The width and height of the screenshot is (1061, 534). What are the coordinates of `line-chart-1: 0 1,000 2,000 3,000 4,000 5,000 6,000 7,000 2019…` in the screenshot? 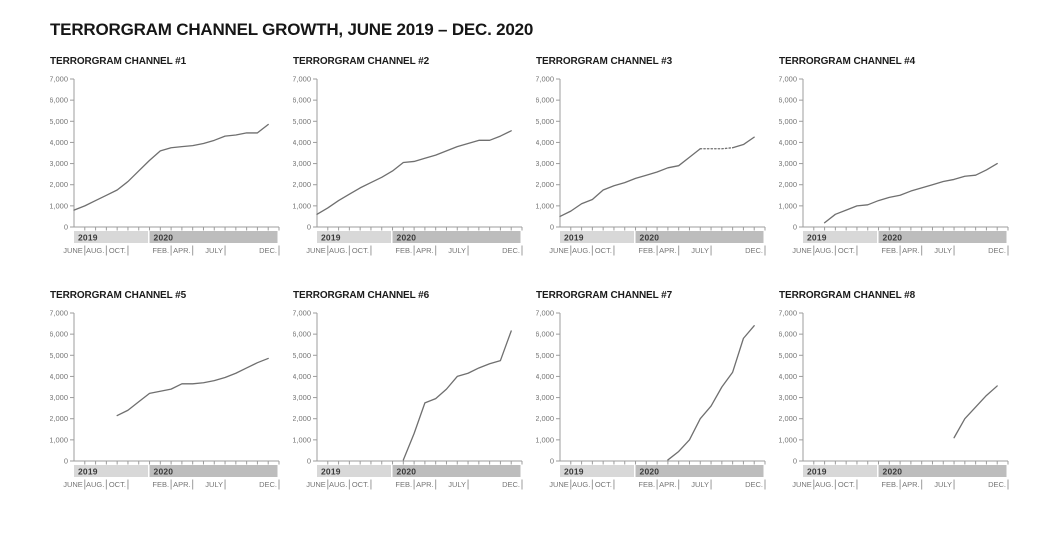 It's located at (165, 165).